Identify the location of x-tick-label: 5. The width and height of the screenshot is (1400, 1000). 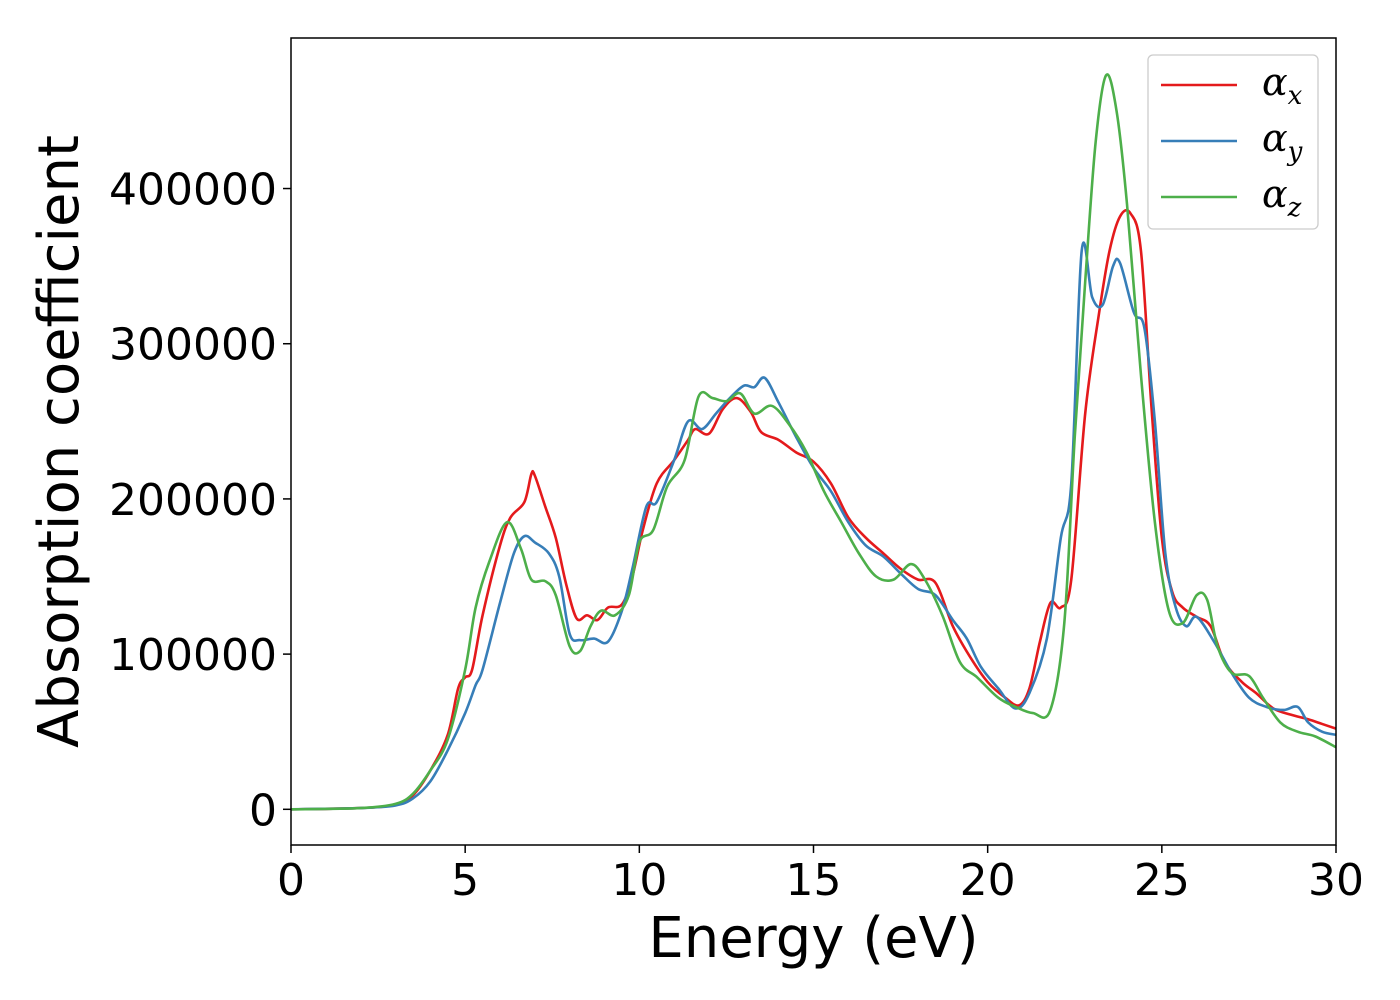
(465, 880).